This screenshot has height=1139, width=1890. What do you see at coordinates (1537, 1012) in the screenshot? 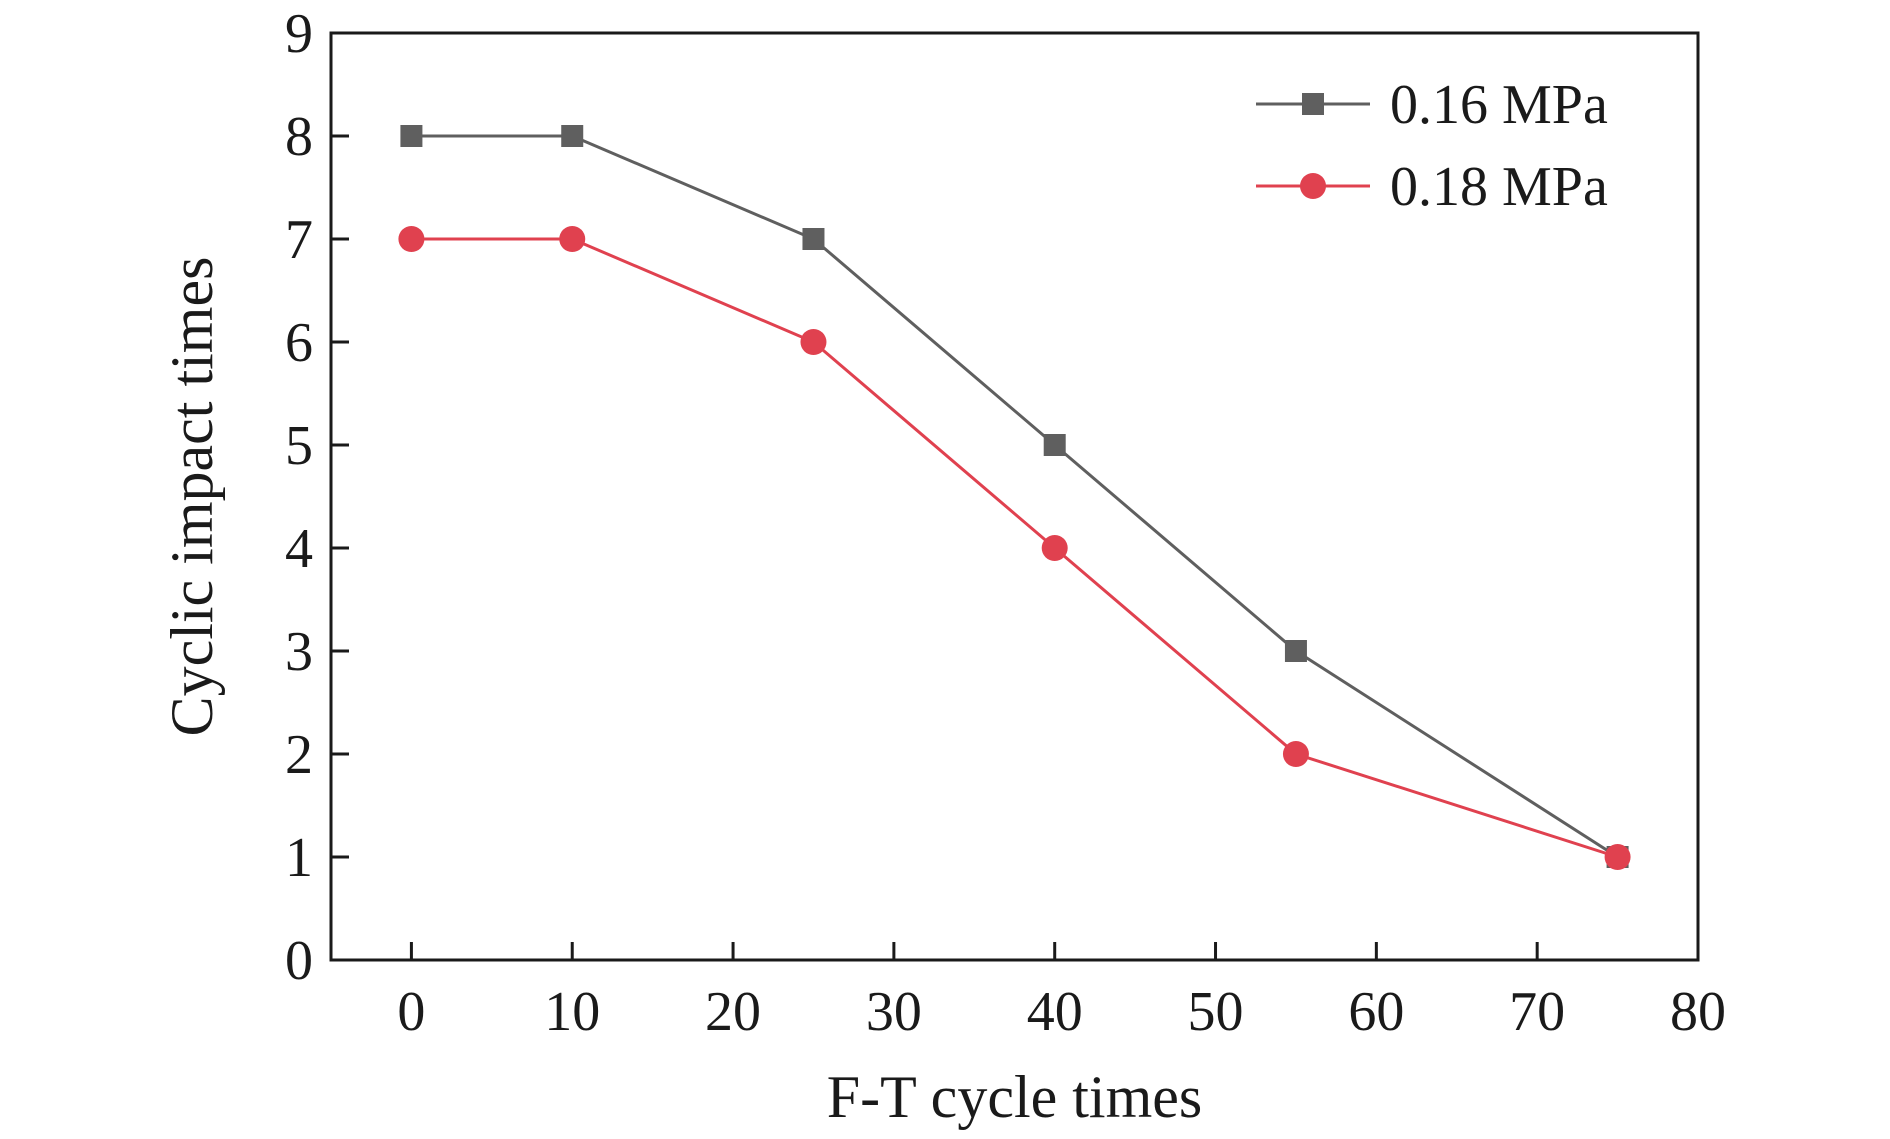
I see `x-tick-label: 70` at bounding box center [1537, 1012].